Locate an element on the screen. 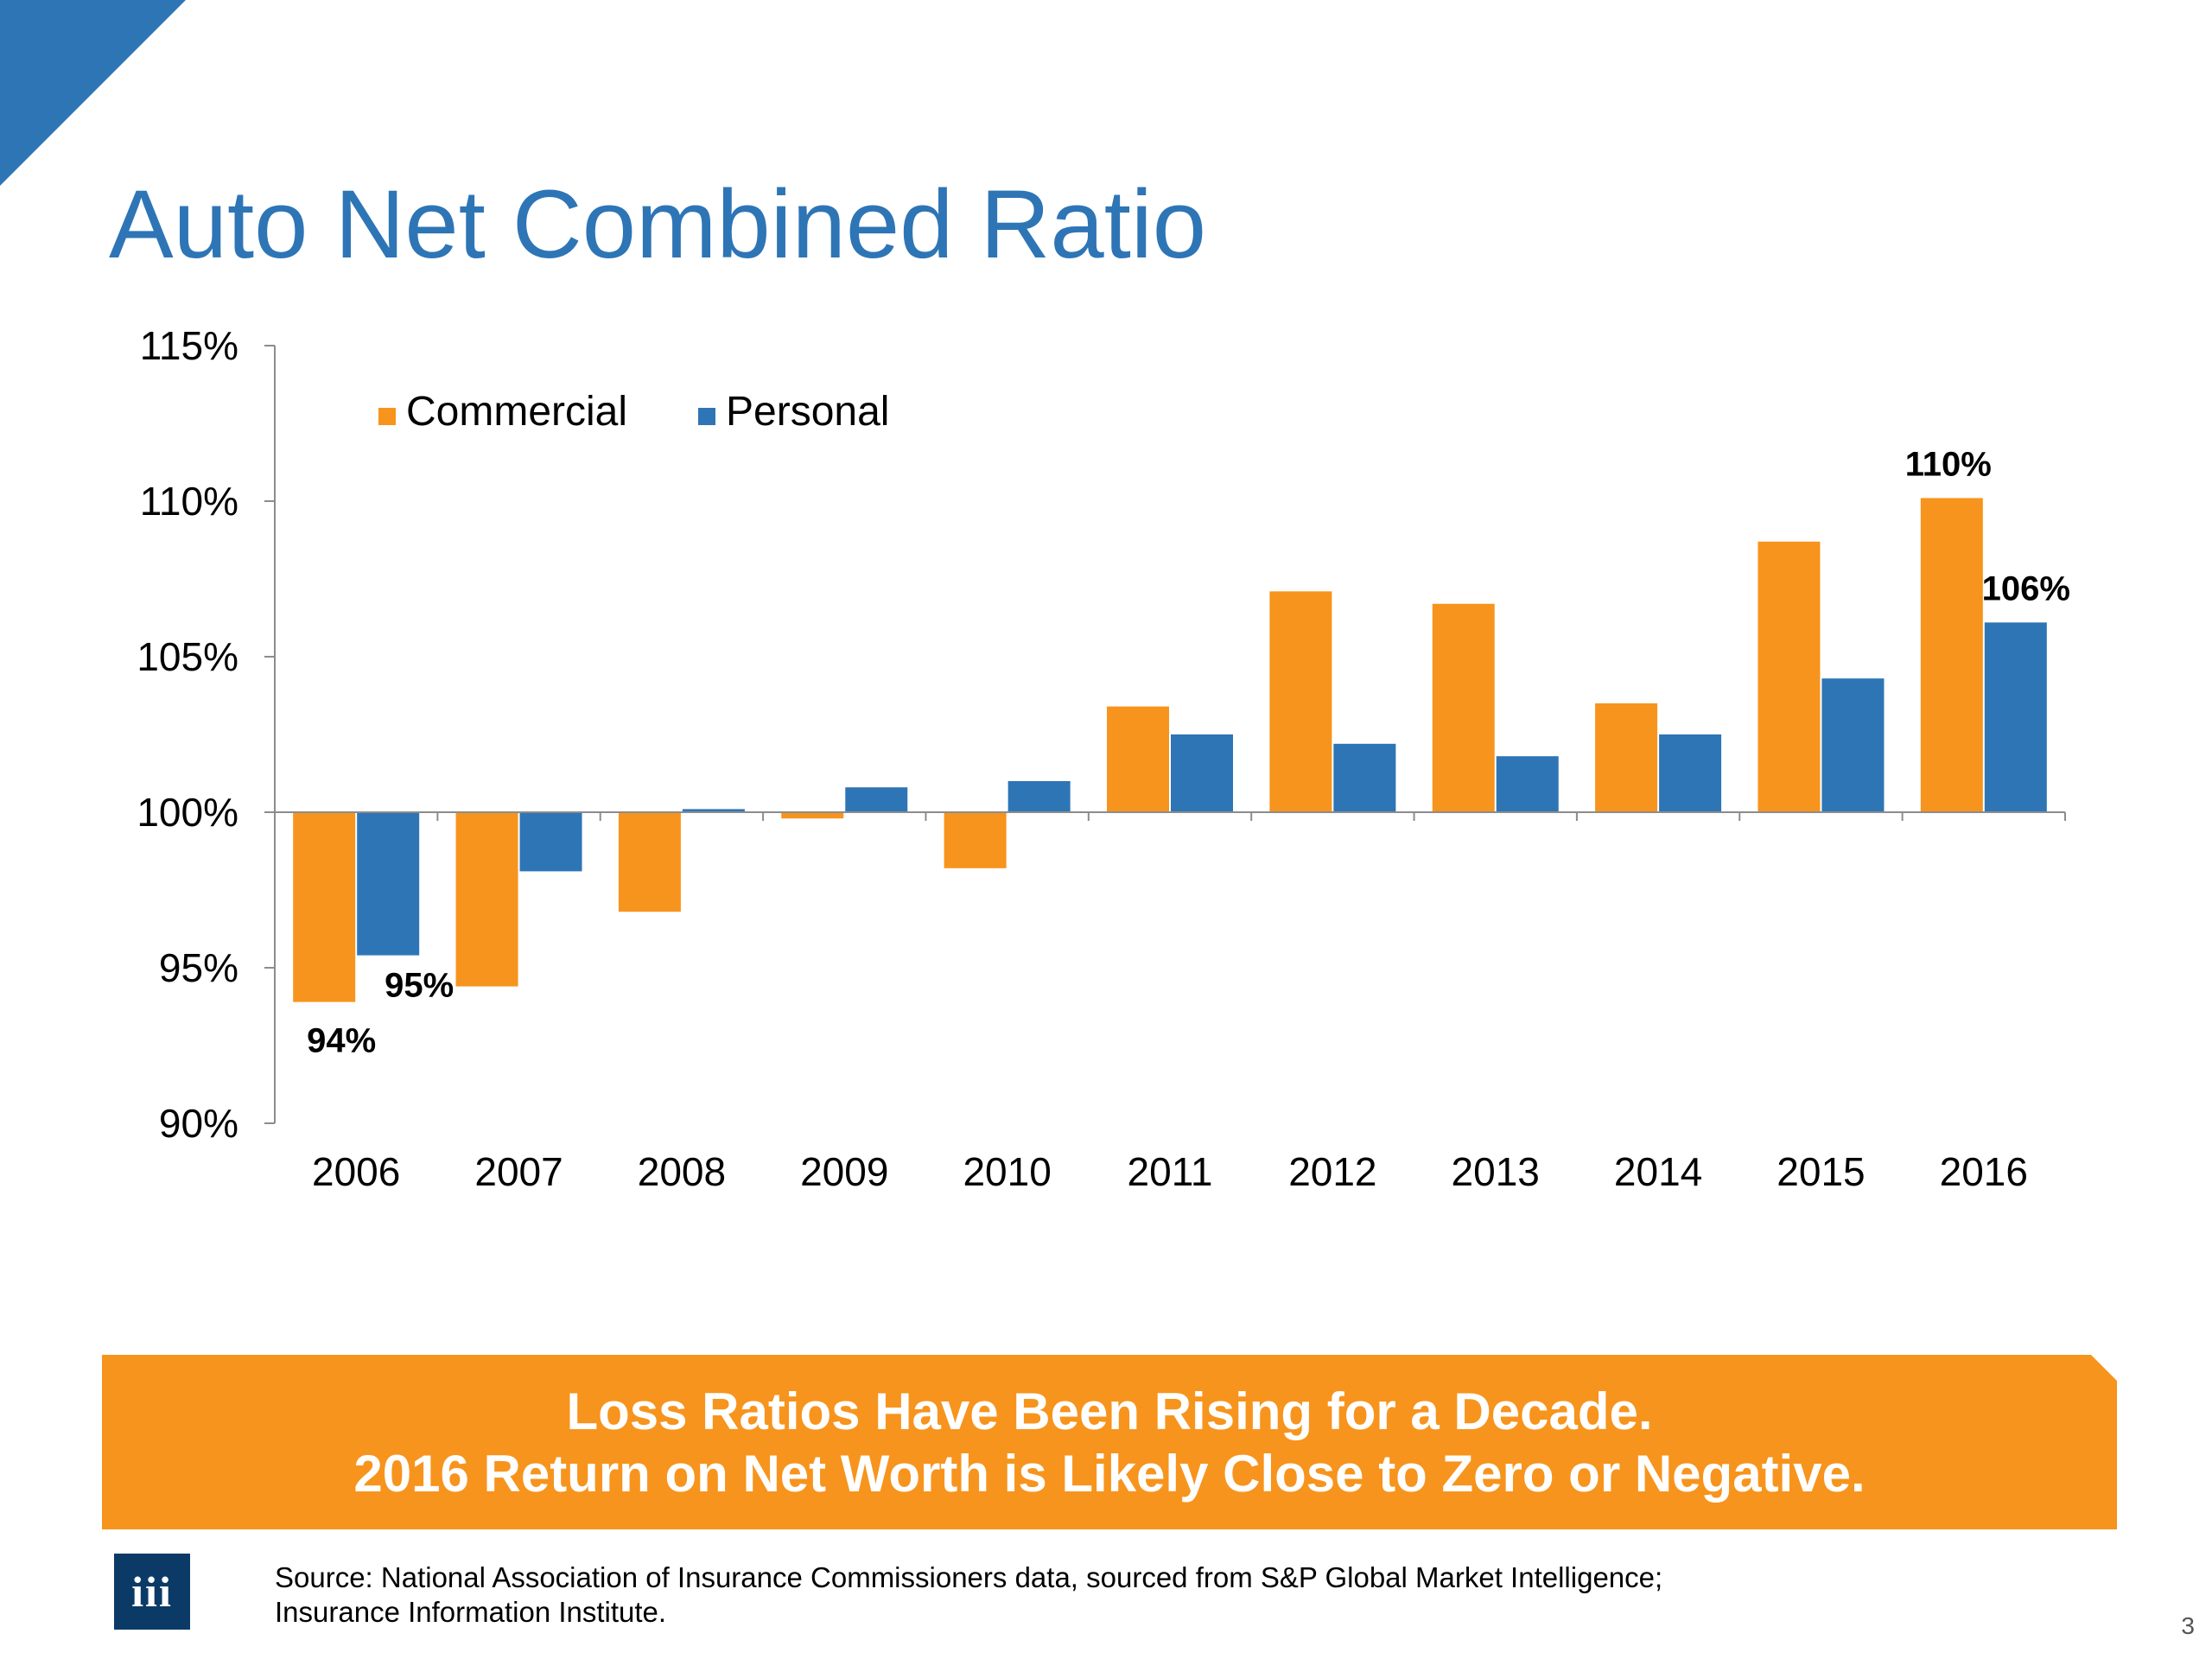  x-tick-label-2012: 2012 is located at coordinates (1332, 1171).